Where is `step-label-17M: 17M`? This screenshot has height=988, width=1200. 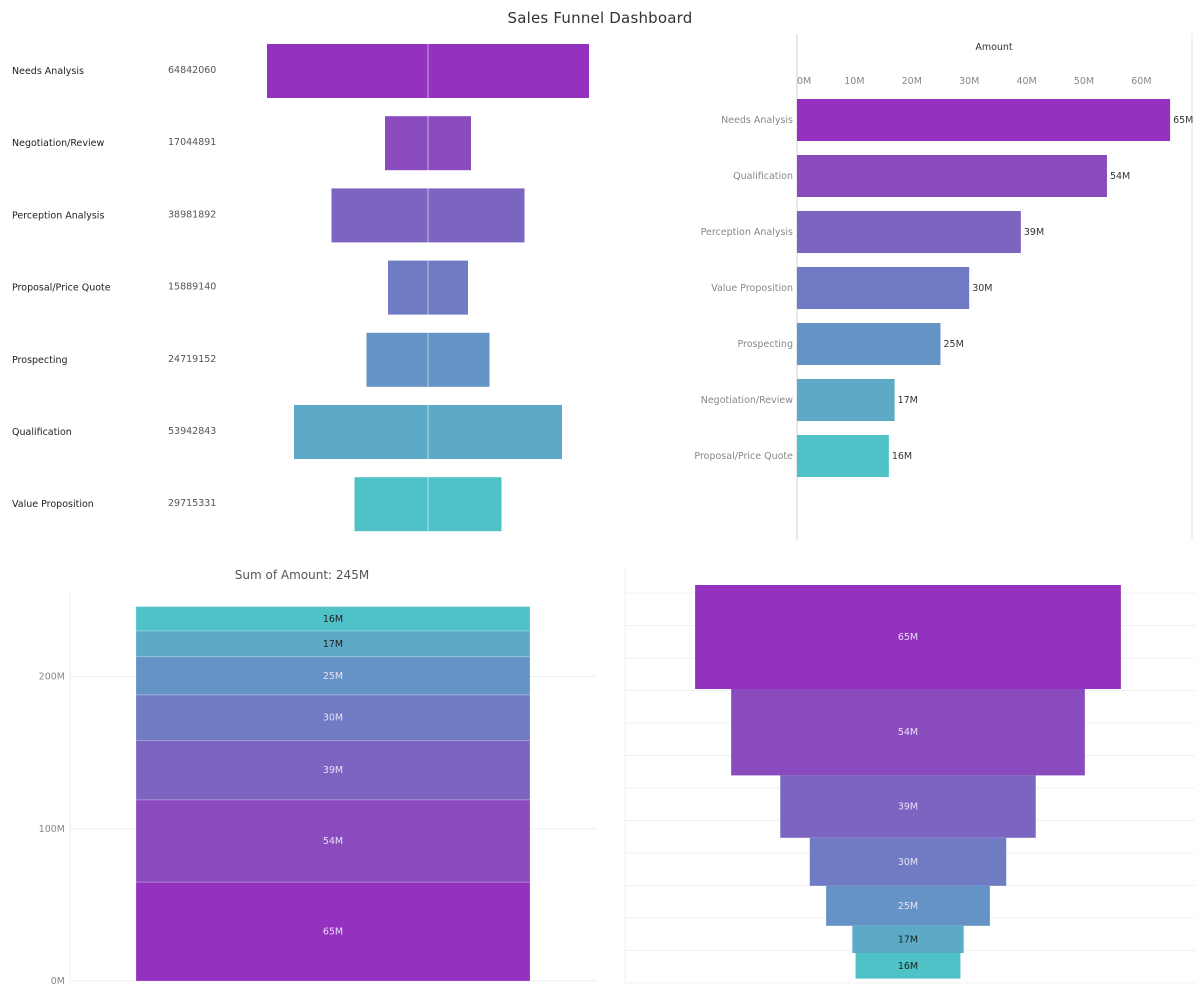
step-label-17M: 17M is located at coordinates (908, 939).